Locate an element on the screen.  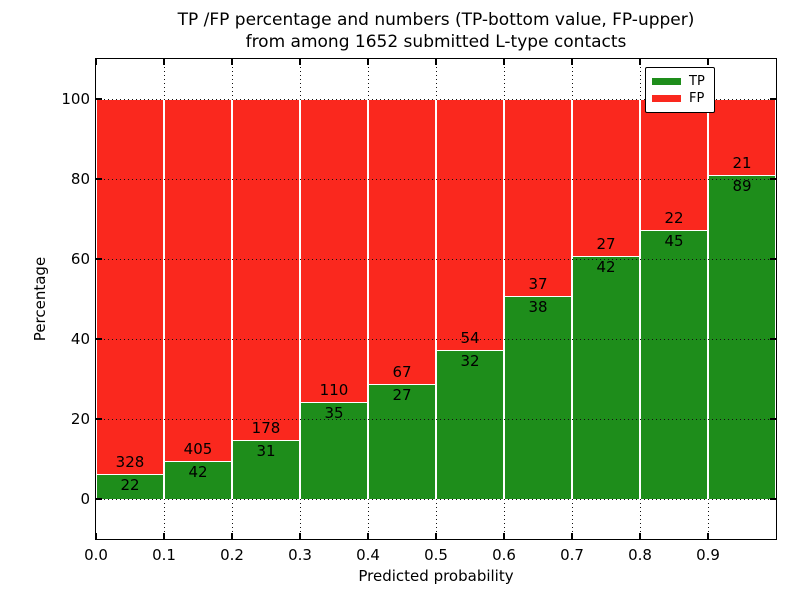
y-tick-label: 80 is located at coordinates (80, 179).